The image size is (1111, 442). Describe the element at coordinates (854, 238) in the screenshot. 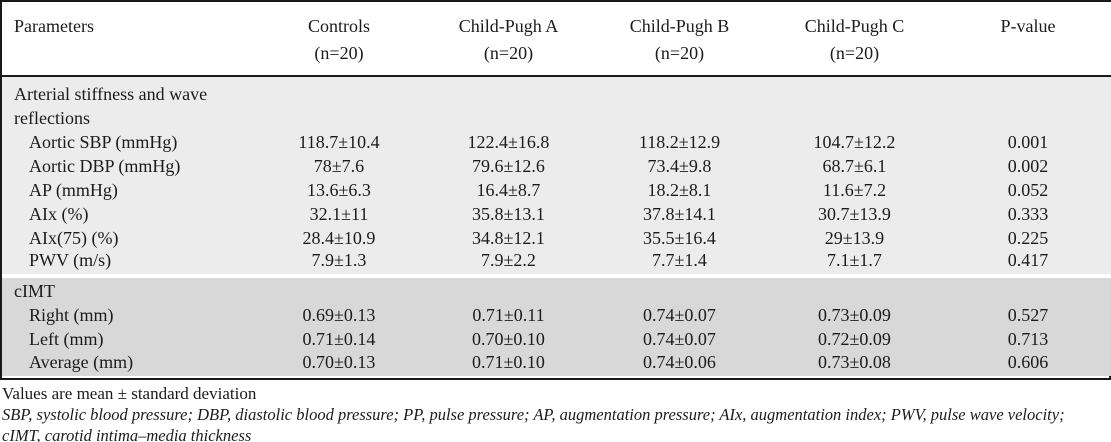

I see `cell-child-pugh-c: 29±13.9` at that location.